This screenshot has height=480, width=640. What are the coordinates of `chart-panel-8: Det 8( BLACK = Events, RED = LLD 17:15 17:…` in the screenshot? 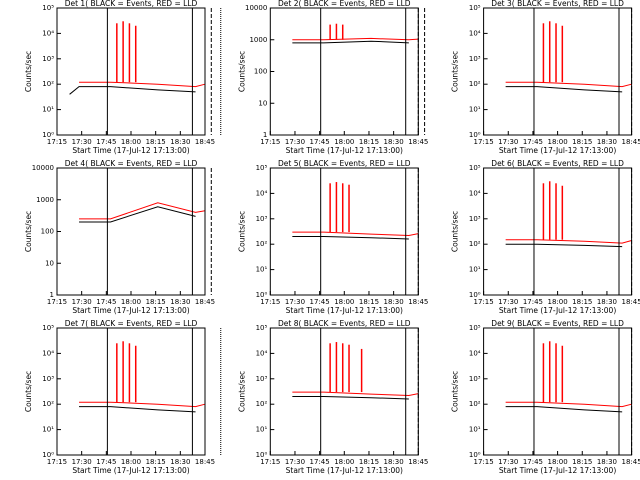 It's located at (332, 397).